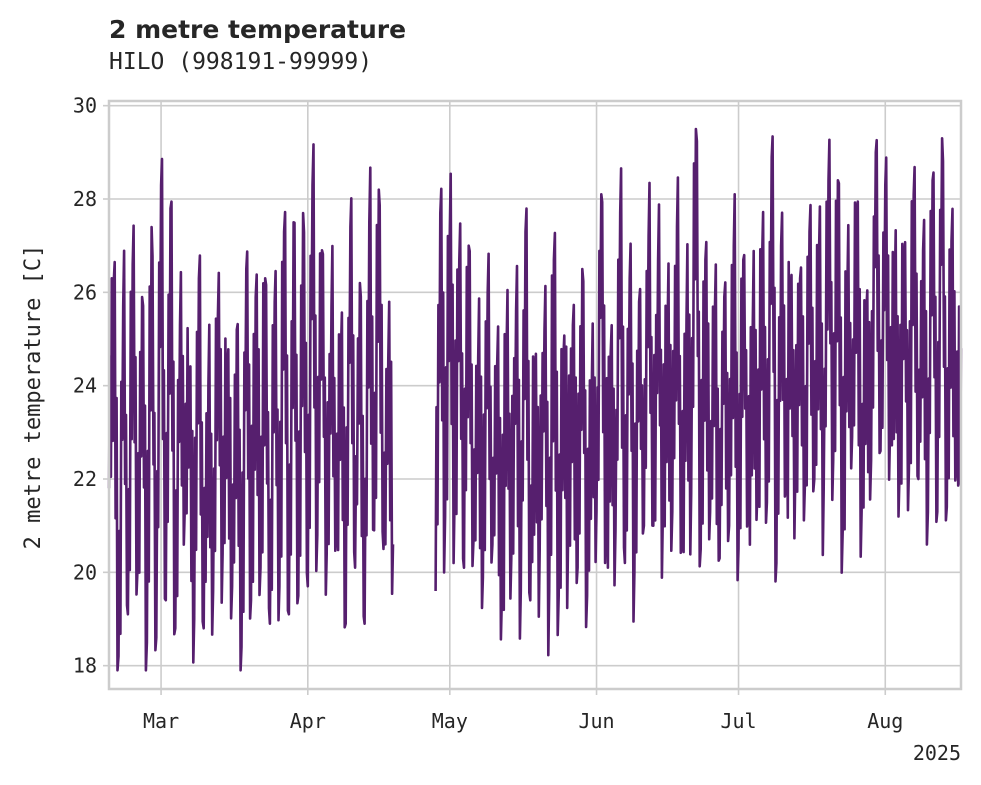 The height and width of the screenshot is (785, 981). I want to click on y-tick-label: 30, so click(85, 106).